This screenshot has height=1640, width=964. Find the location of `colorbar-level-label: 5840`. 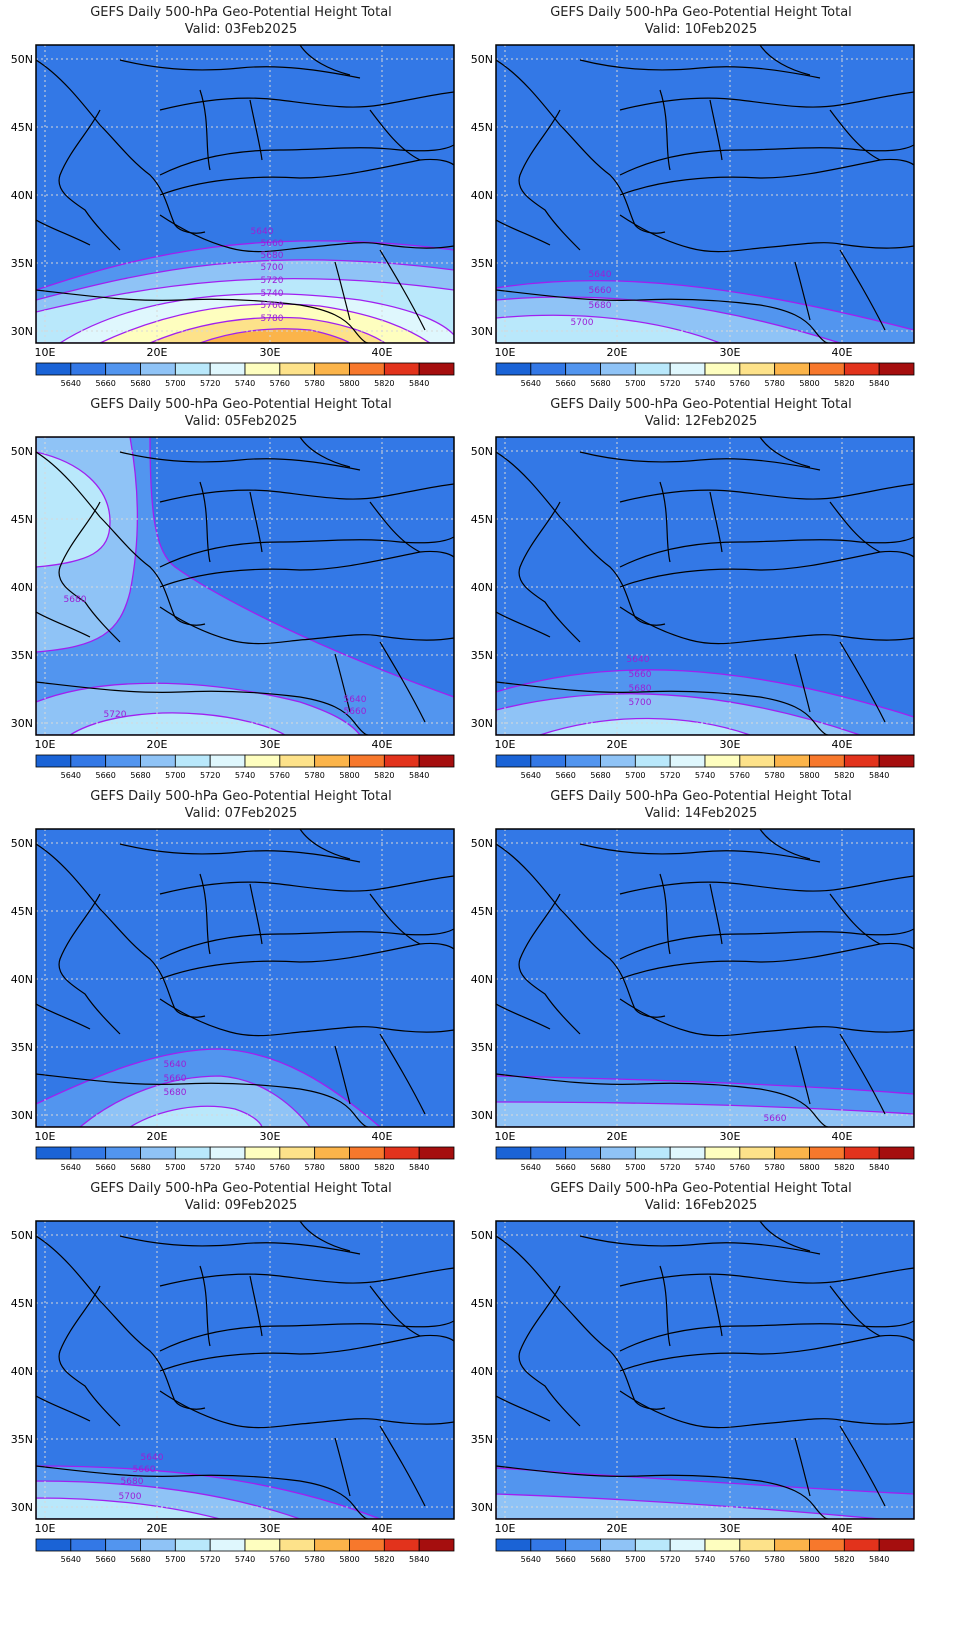

colorbar-level-label: 5840 is located at coordinates (879, 1167).